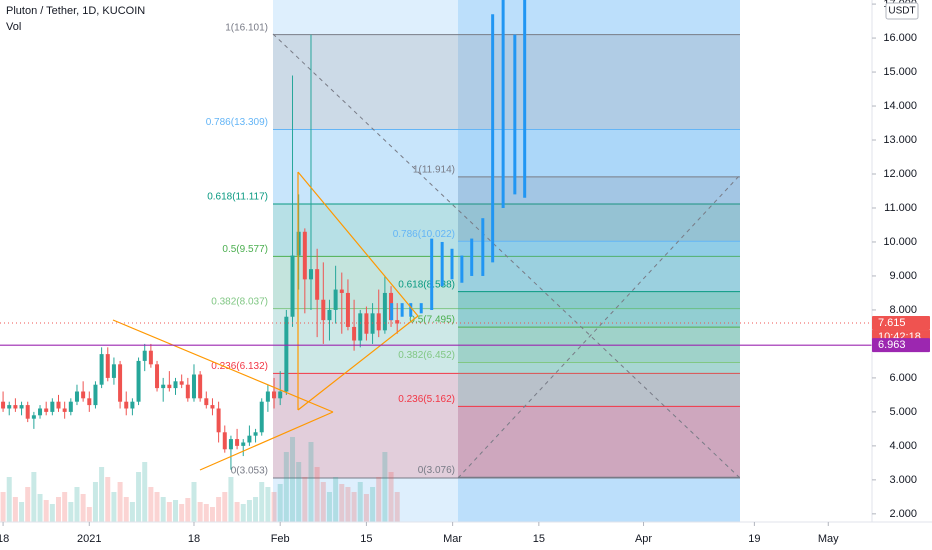 Image resolution: width=932 pixels, height=550 pixels. I want to click on fib-label: 0.382(8.037), so click(239, 301).